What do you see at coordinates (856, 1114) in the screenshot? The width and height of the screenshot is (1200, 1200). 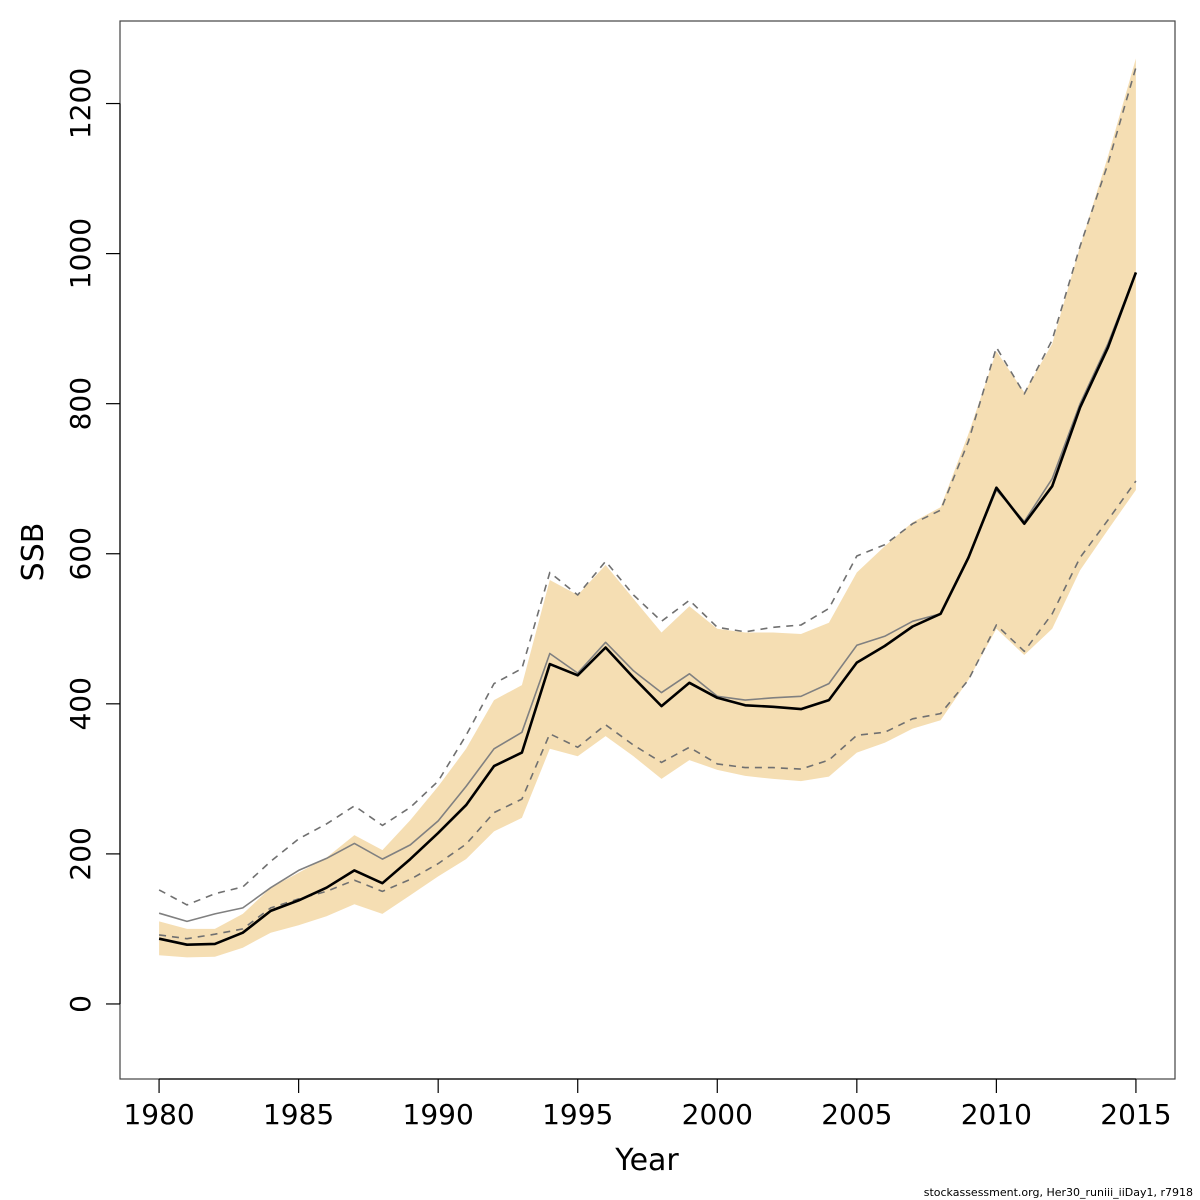 I see `x-tick-label: 2005` at bounding box center [856, 1114].